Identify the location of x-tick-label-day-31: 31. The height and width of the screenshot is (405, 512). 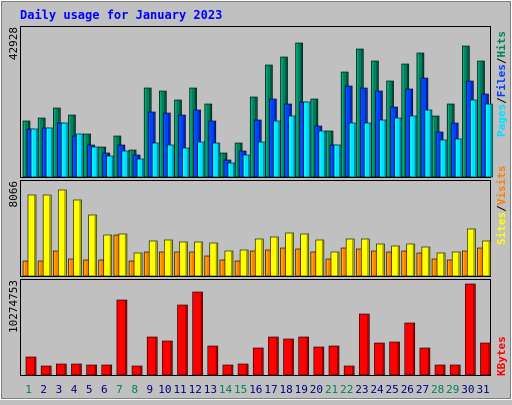
(482, 389).